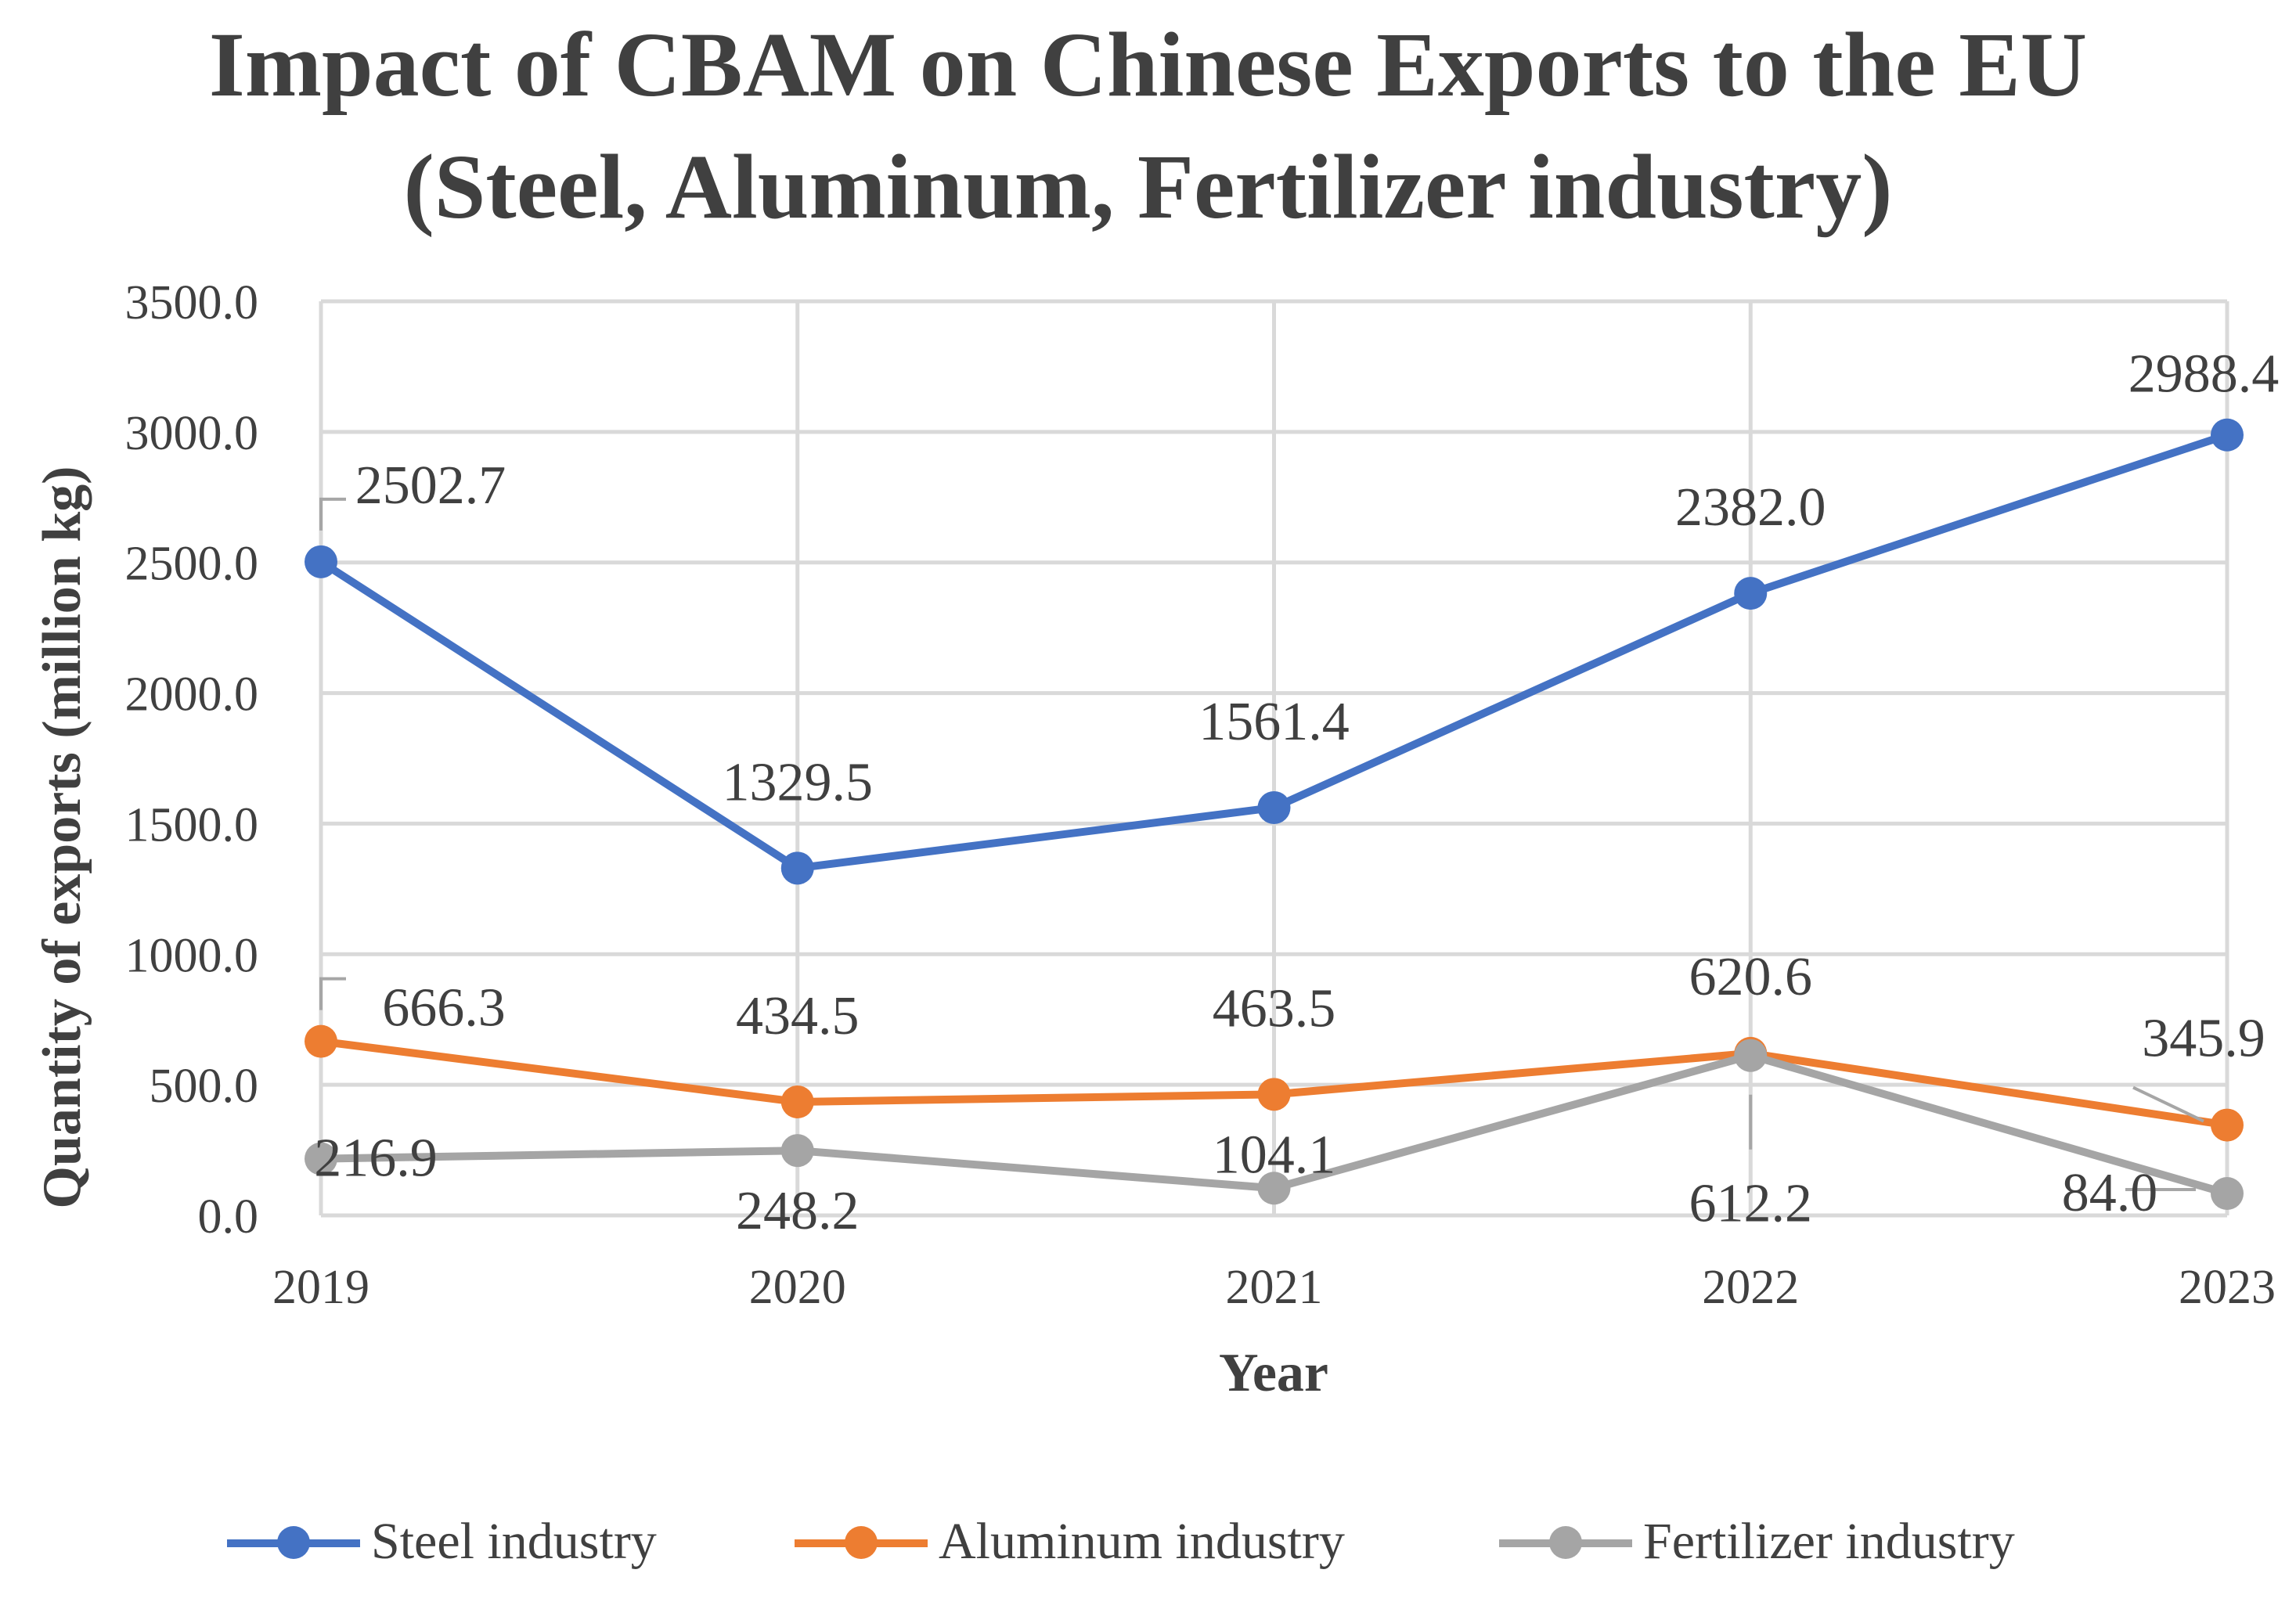 This screenshot has width=2296, height=1602. What do you see at coordinates (62, 837) in the screenshot?
I see `y-axis-label: Quantity of exports (million kg)` at bounding box center [62, 837].